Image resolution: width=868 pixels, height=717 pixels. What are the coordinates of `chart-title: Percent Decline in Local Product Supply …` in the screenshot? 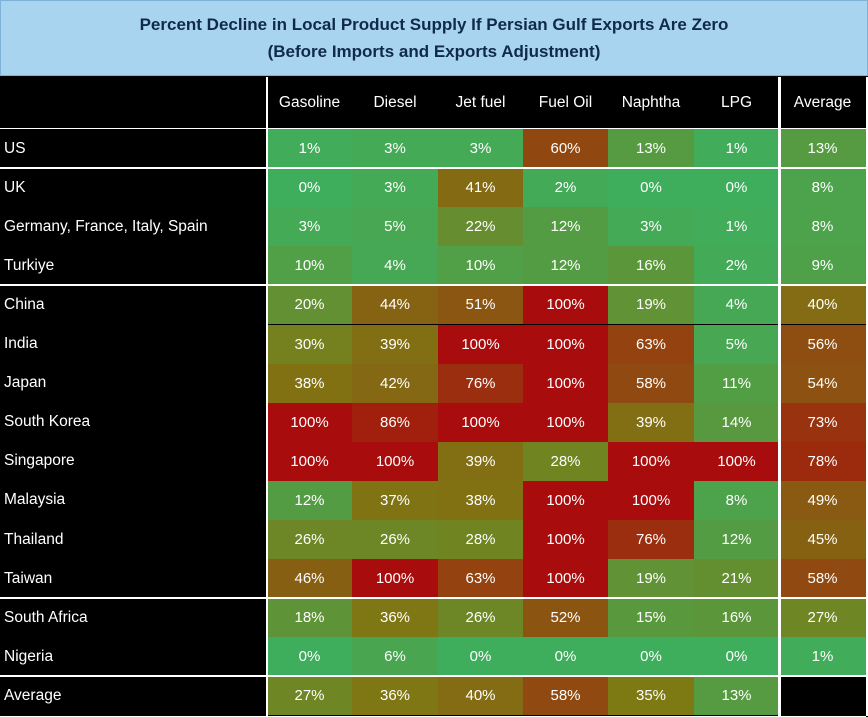 It's located at (434, 38).